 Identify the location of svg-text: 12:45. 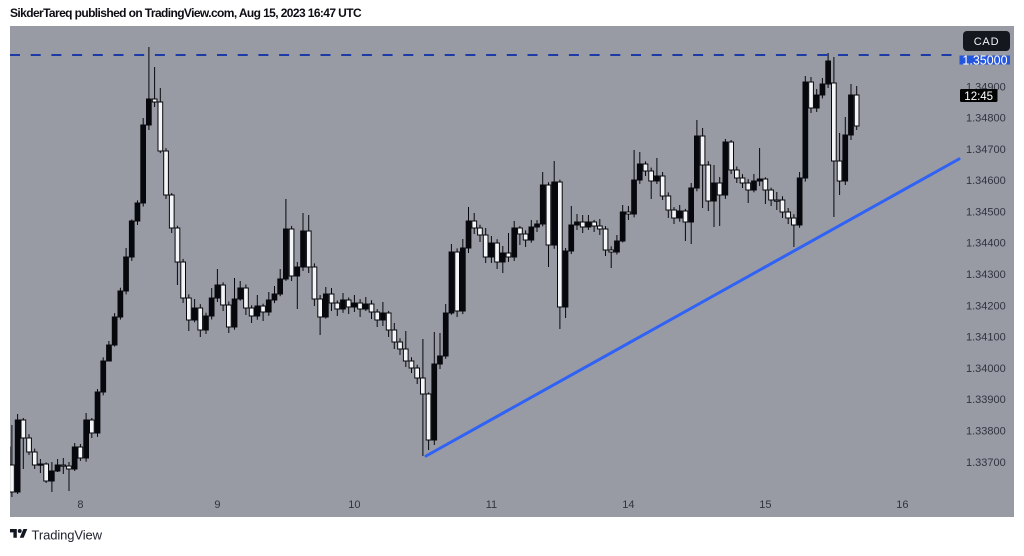
(978, 97).